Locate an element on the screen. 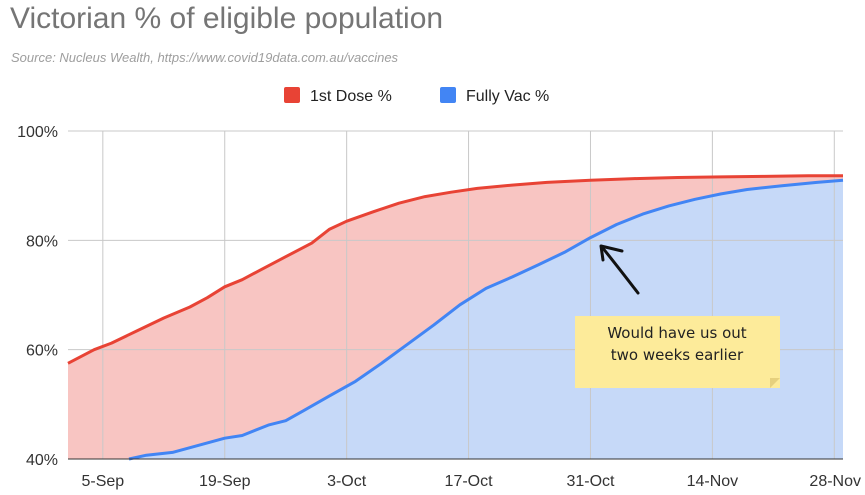 The width and height of the screenshot is (865, 495). x-tick-label: 28-Nov is located at coordinates (835, 481).